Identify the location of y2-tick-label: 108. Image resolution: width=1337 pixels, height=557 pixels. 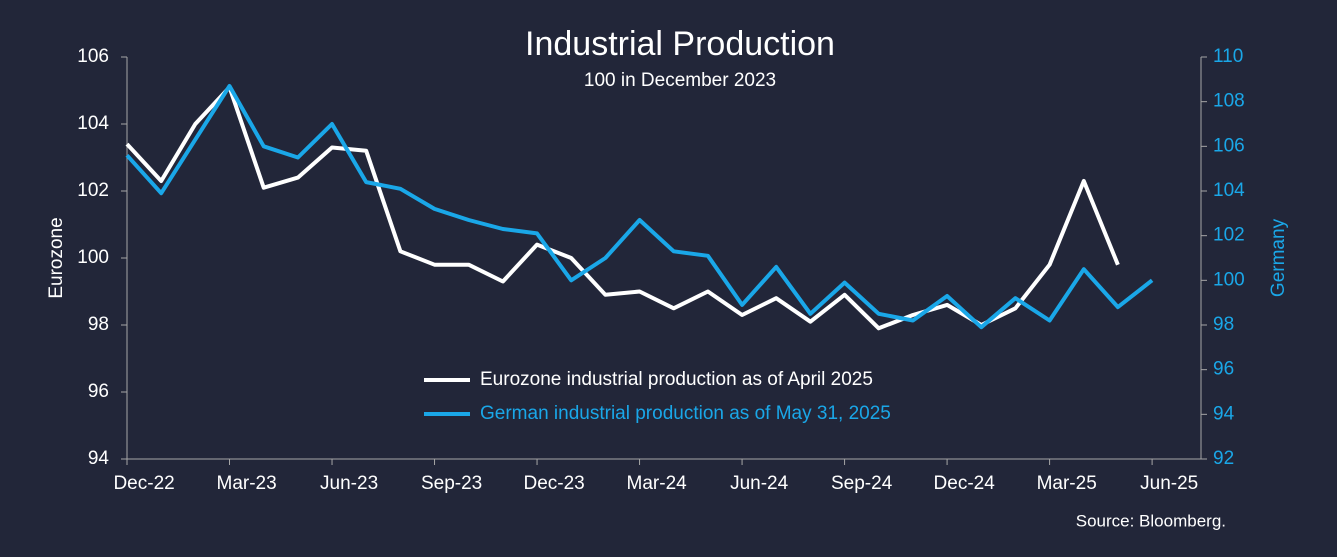
(1229, 101).